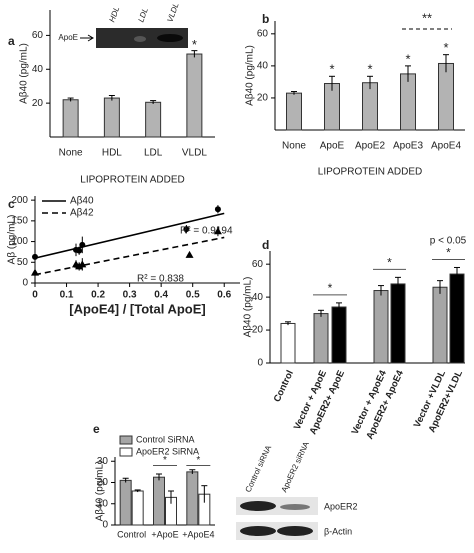 The width and height of the screenshot is (474, 553). What do you see at coordinates (87, 38) in the screenshot?
I see `blot-arrow` at bounding box center [87, 38].